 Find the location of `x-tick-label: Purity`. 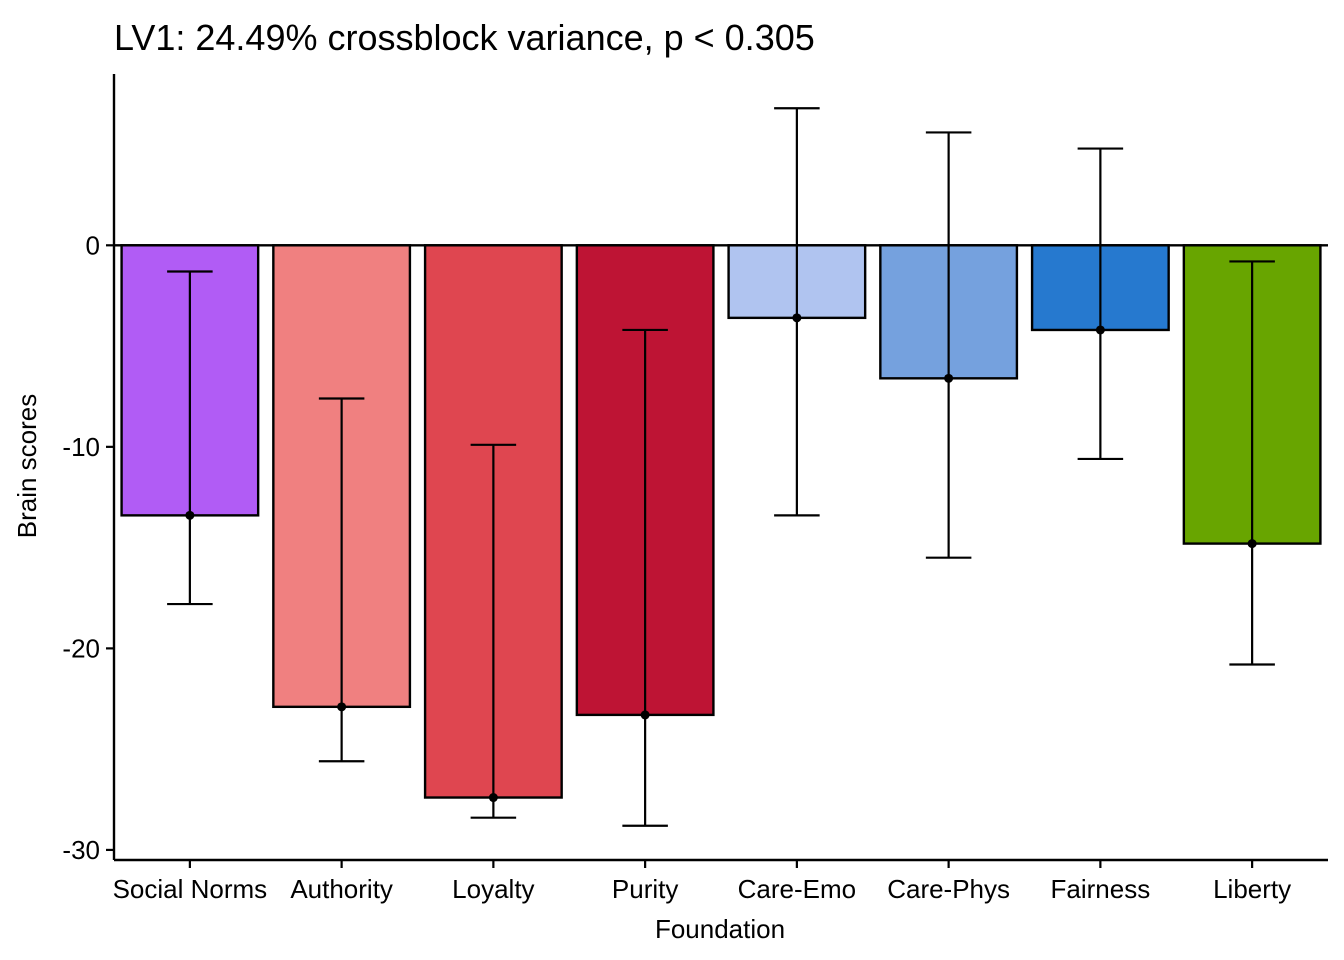

x-tick-label: Purity is located at coordinates (645, 889).